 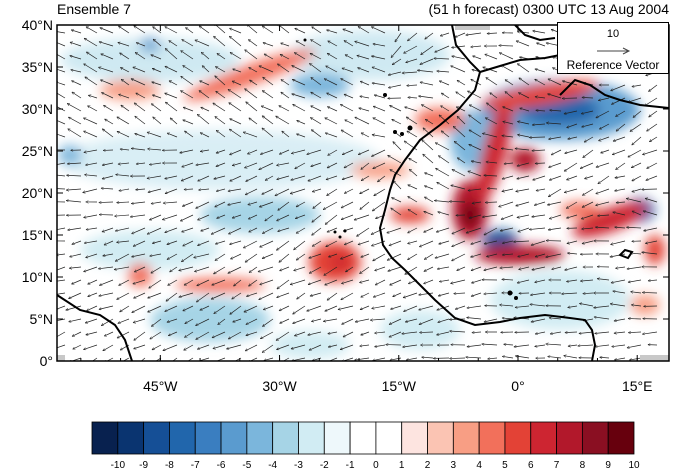 What do you see at coordinates (583, 465) in the screenshot?
I see `colorbar-label: 8` at bounding box center [583, 465].